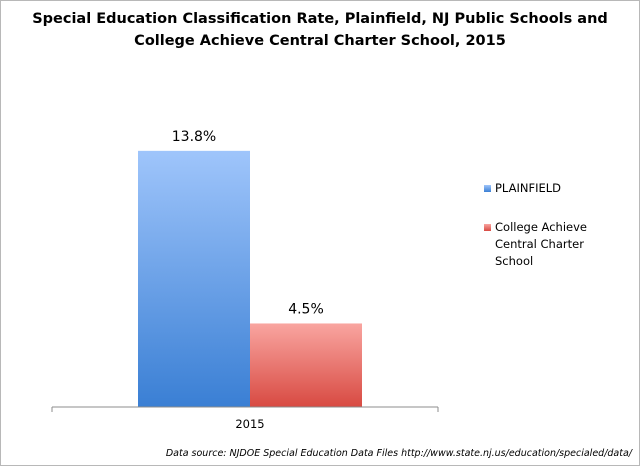 The image size is (640, 466). I want to click on x-tick-label-2015: 2015, so click(249, 424).